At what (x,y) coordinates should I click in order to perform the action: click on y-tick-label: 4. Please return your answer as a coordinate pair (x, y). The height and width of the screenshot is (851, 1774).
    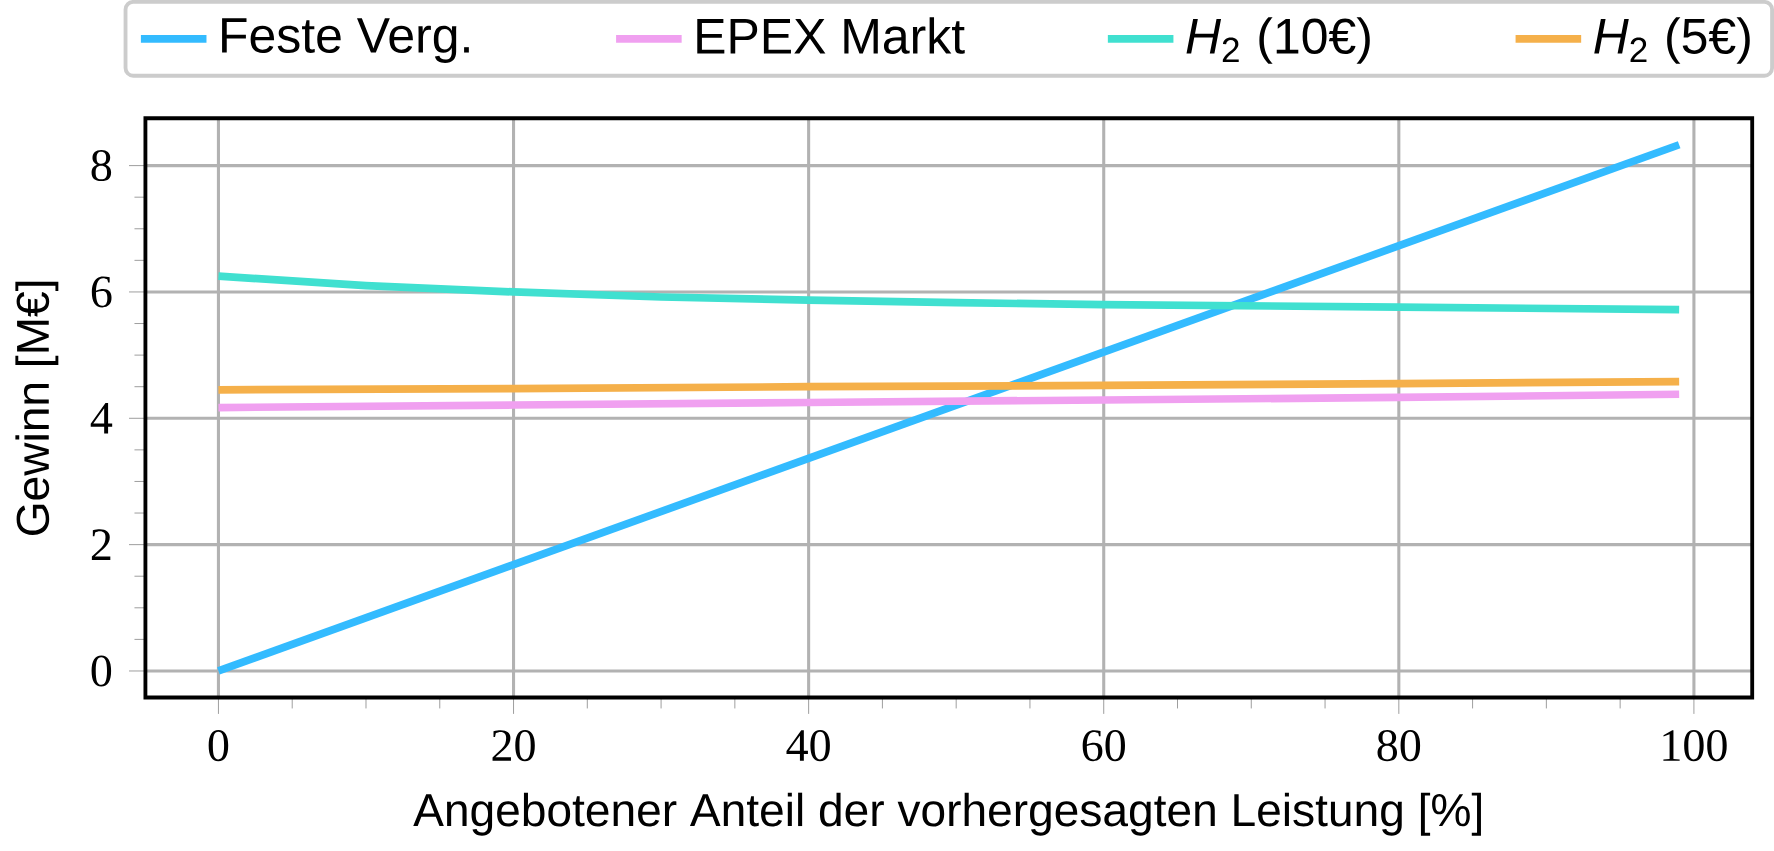
    Looking at the image, I should click on (101, 418).